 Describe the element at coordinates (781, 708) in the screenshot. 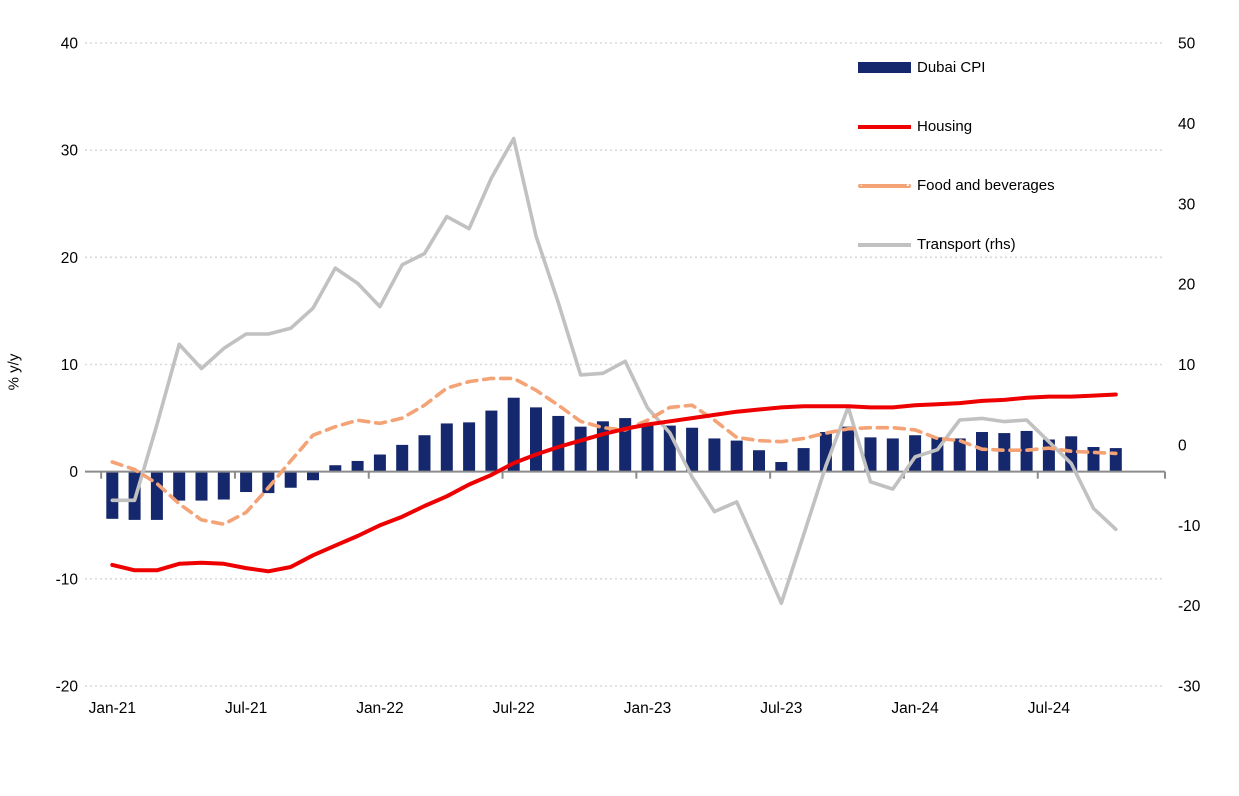

I see `x-axis-tick-label: Jul-23` at that location.